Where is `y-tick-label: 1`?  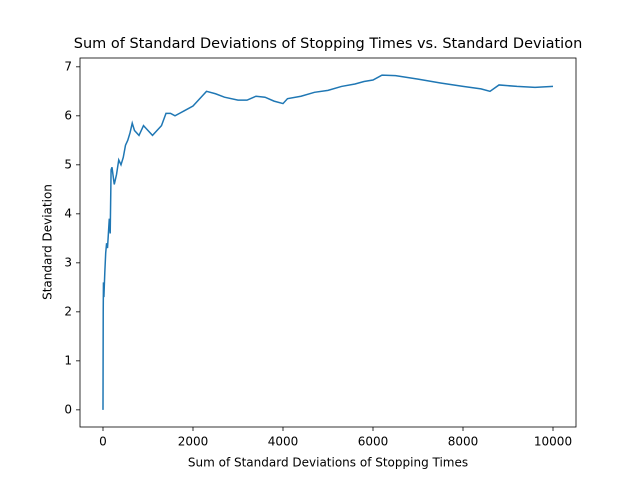
y-tick-label: 1 is located at coordinates (68, 360).